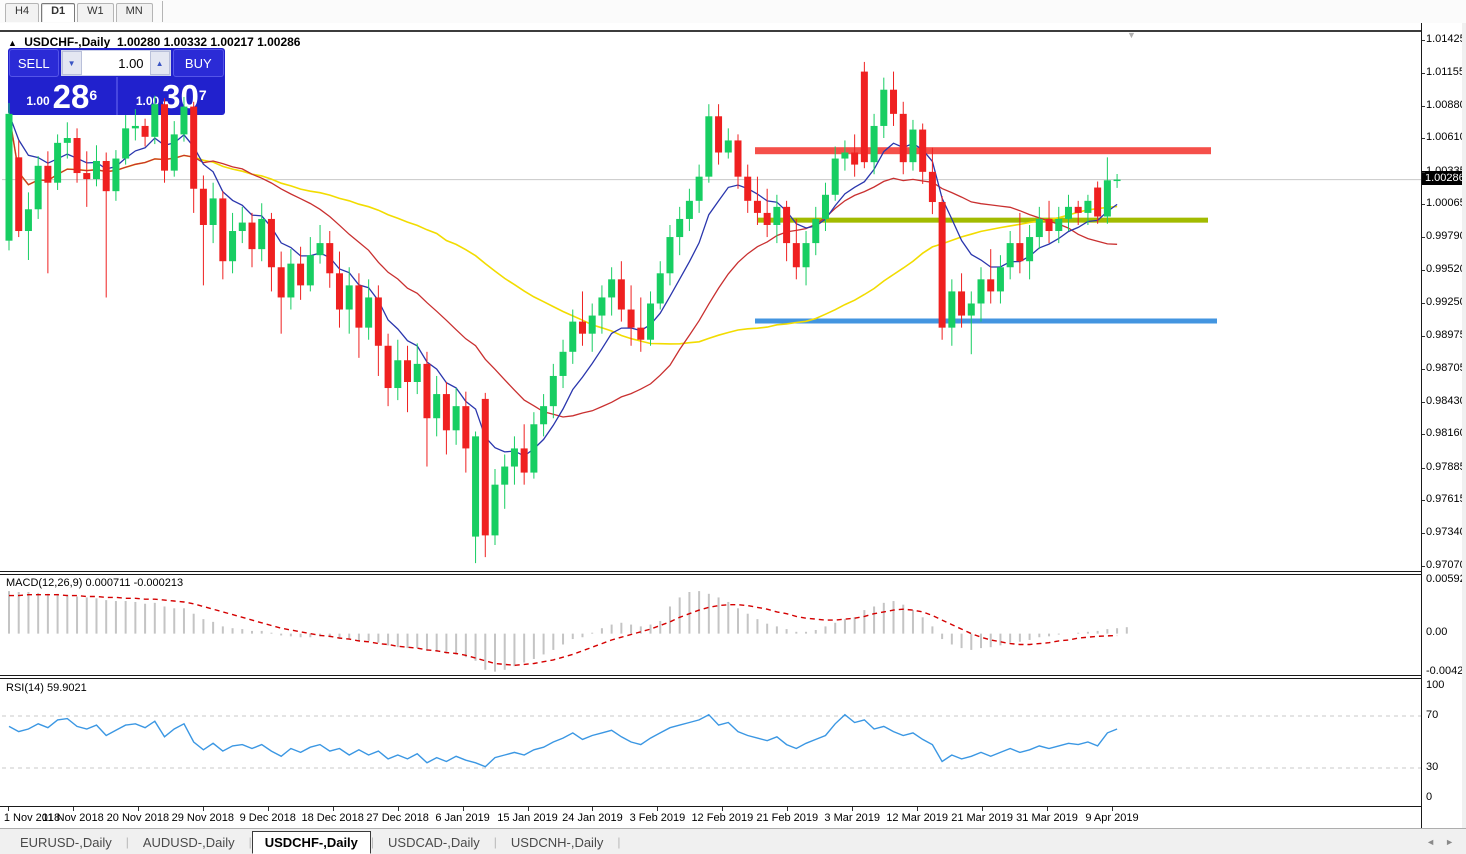  What do you see at coordinates (159, 63) in the screenshot?
I see `volume-increase-button: ▲` at bounding box center [159, 63].